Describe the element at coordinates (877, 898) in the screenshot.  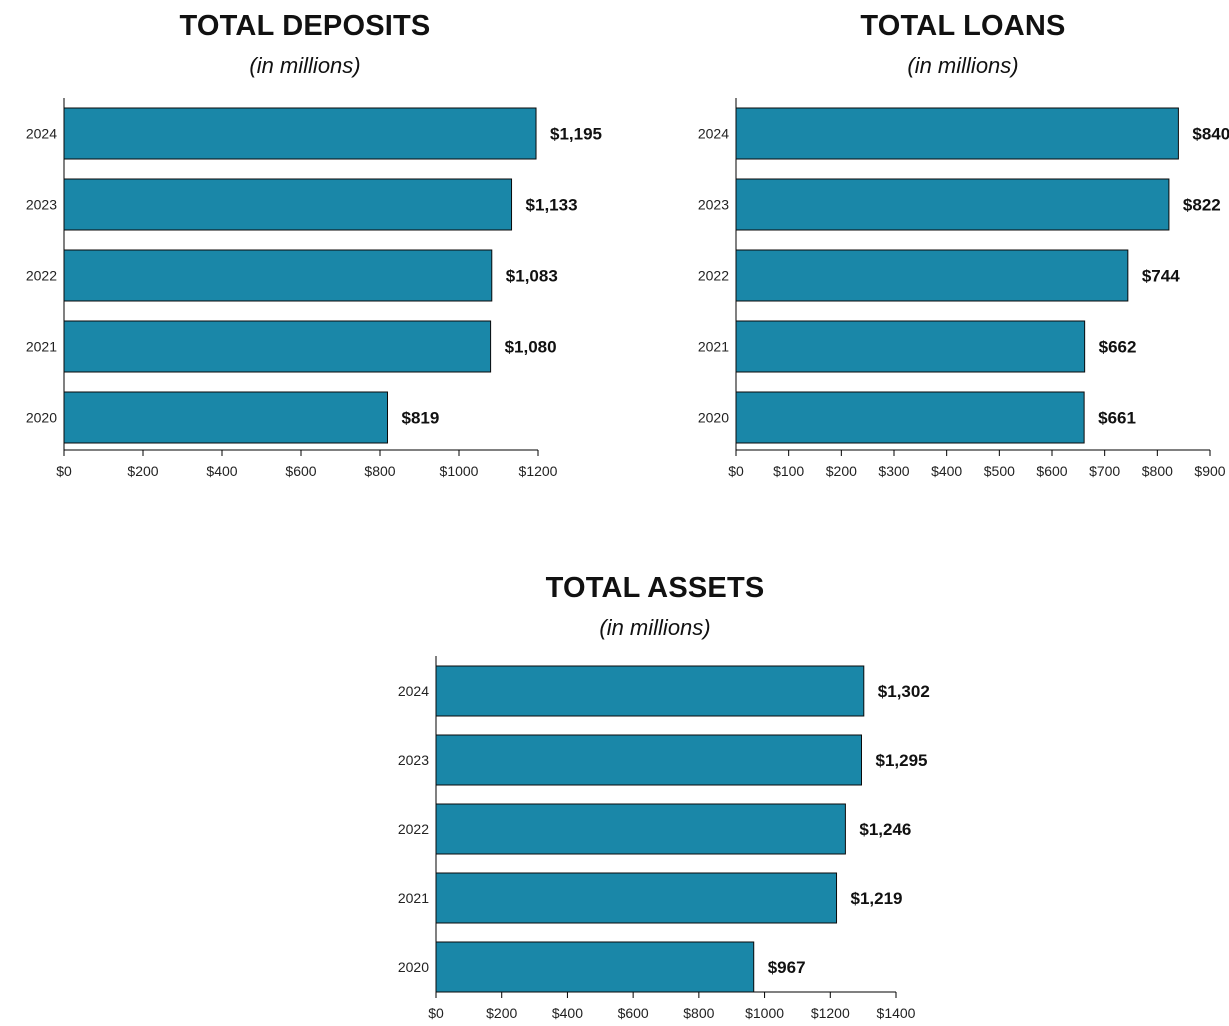
I see `value-label: $1,219` at that location.